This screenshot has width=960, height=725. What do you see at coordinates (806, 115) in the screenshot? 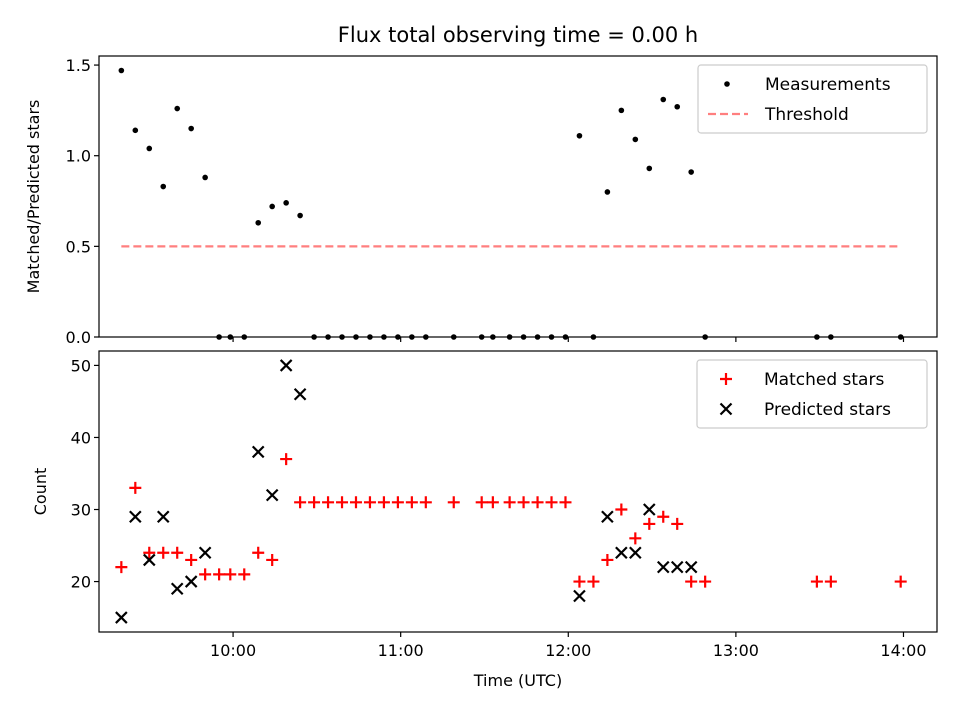
I see `legend-label: Threshold` at bounding box center [806, 115].